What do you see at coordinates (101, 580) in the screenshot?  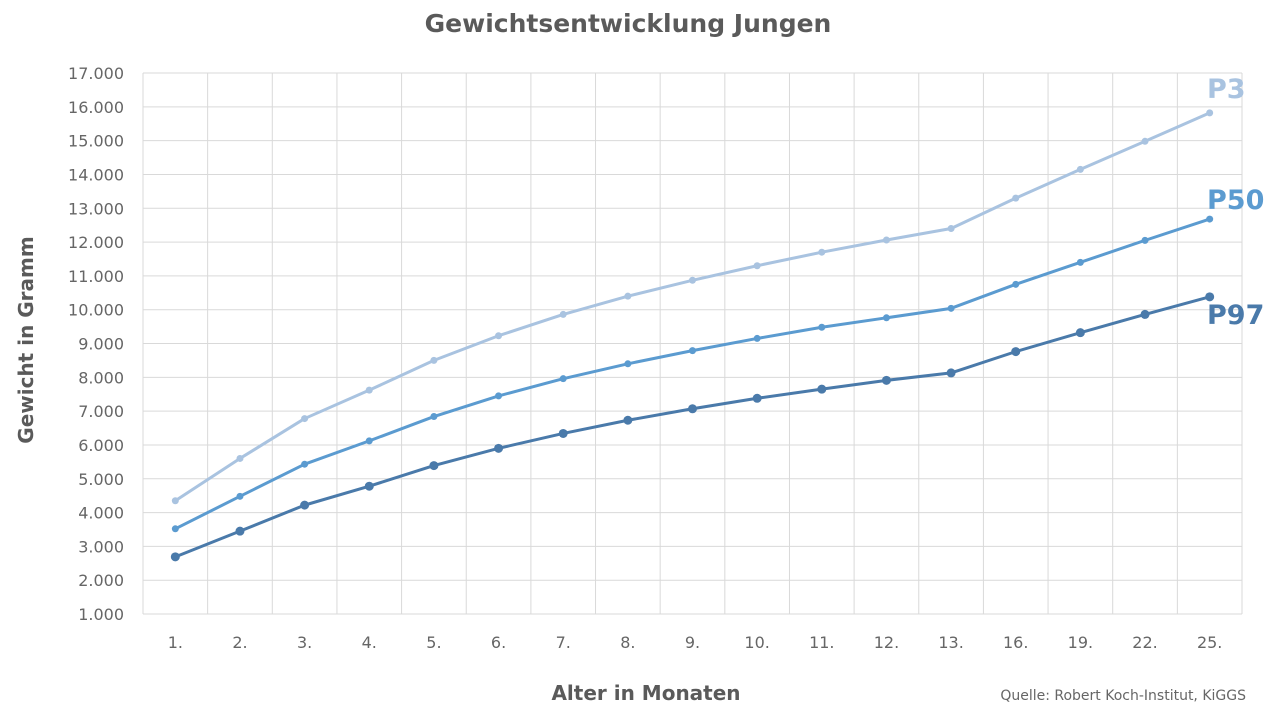 I see `y-tick-label: 2.000` at bounding box center [101, 580].